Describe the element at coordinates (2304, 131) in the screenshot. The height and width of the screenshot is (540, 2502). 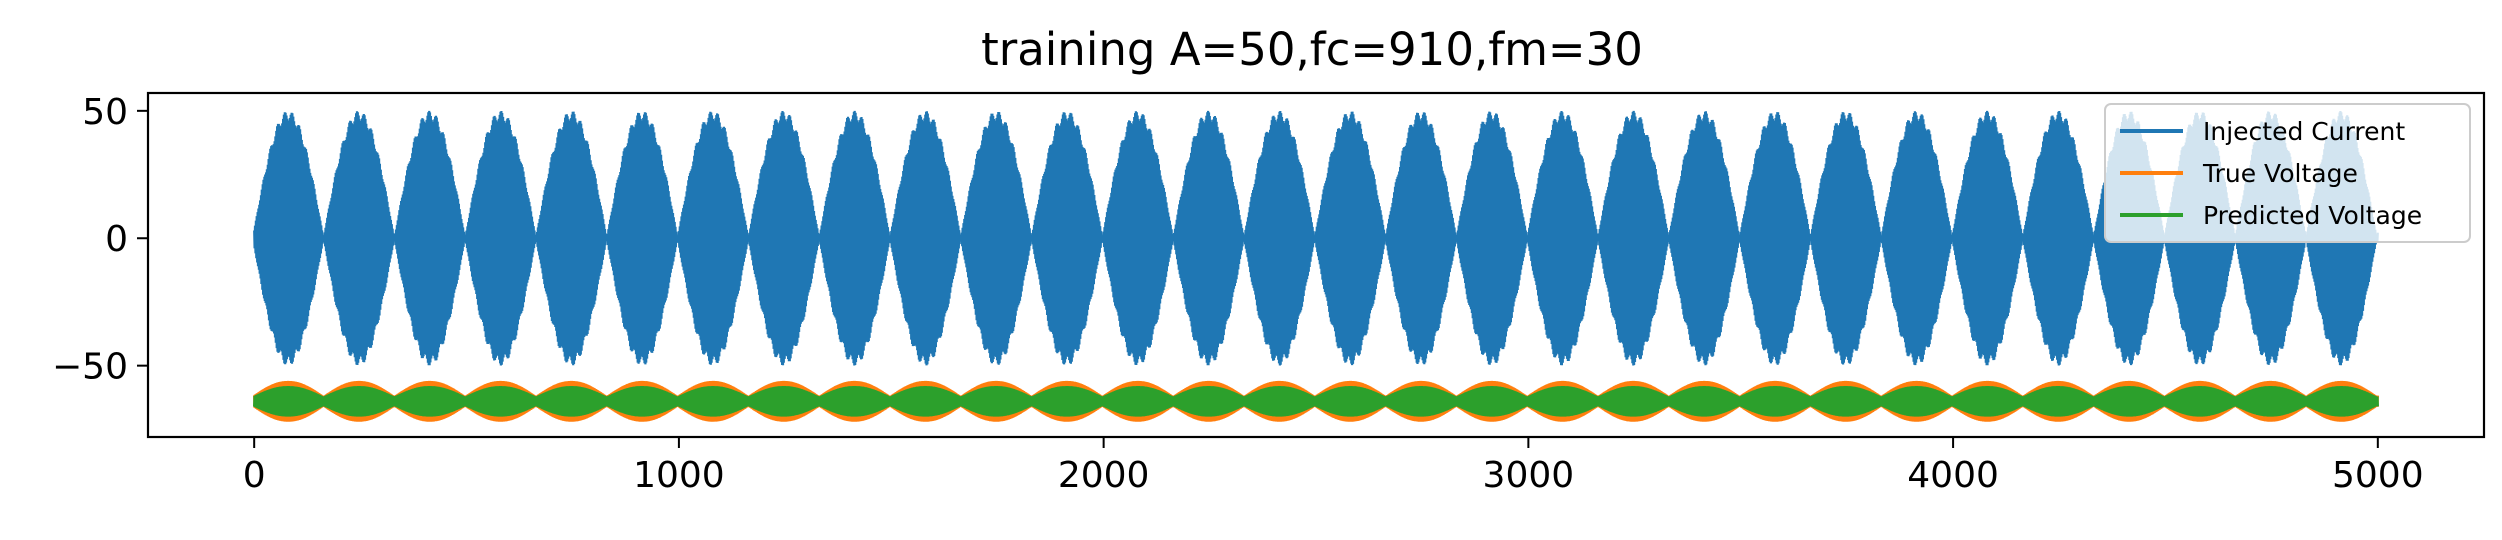
I see `legend-label-injected-current: Injected Current` at that location.